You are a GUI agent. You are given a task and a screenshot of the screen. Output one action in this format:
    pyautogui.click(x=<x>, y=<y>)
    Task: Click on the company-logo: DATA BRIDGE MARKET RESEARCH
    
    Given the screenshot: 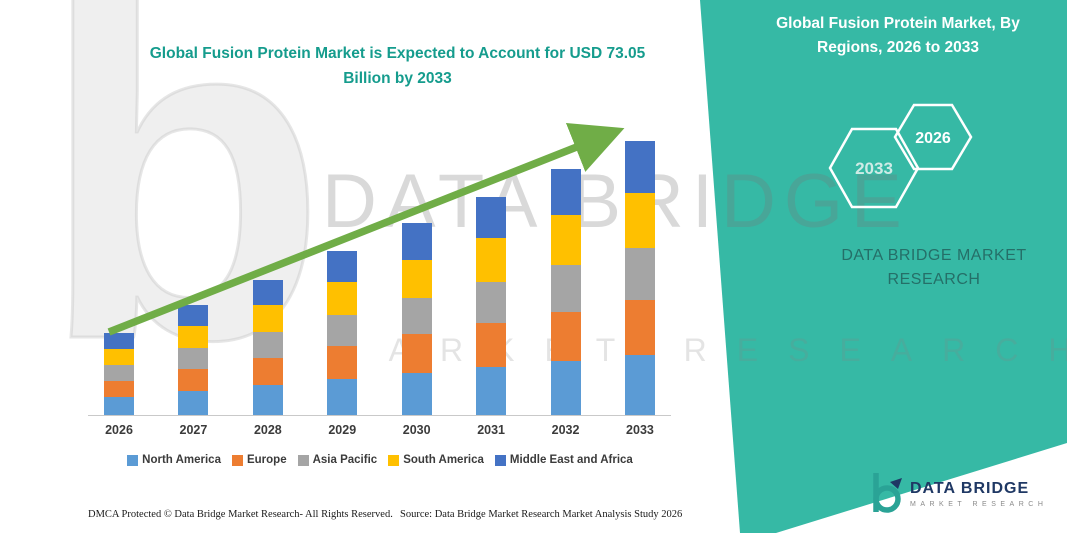 What is the action you would take?
    pyautogui.click(x=957, y=492)
    